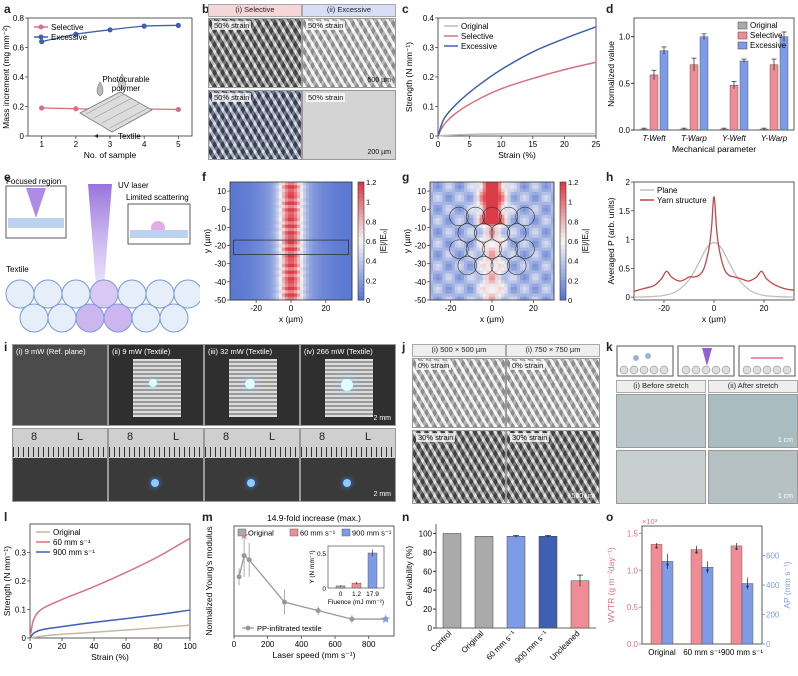 The image size is (798, 676). I want to click on data-point, so click(76, 34).